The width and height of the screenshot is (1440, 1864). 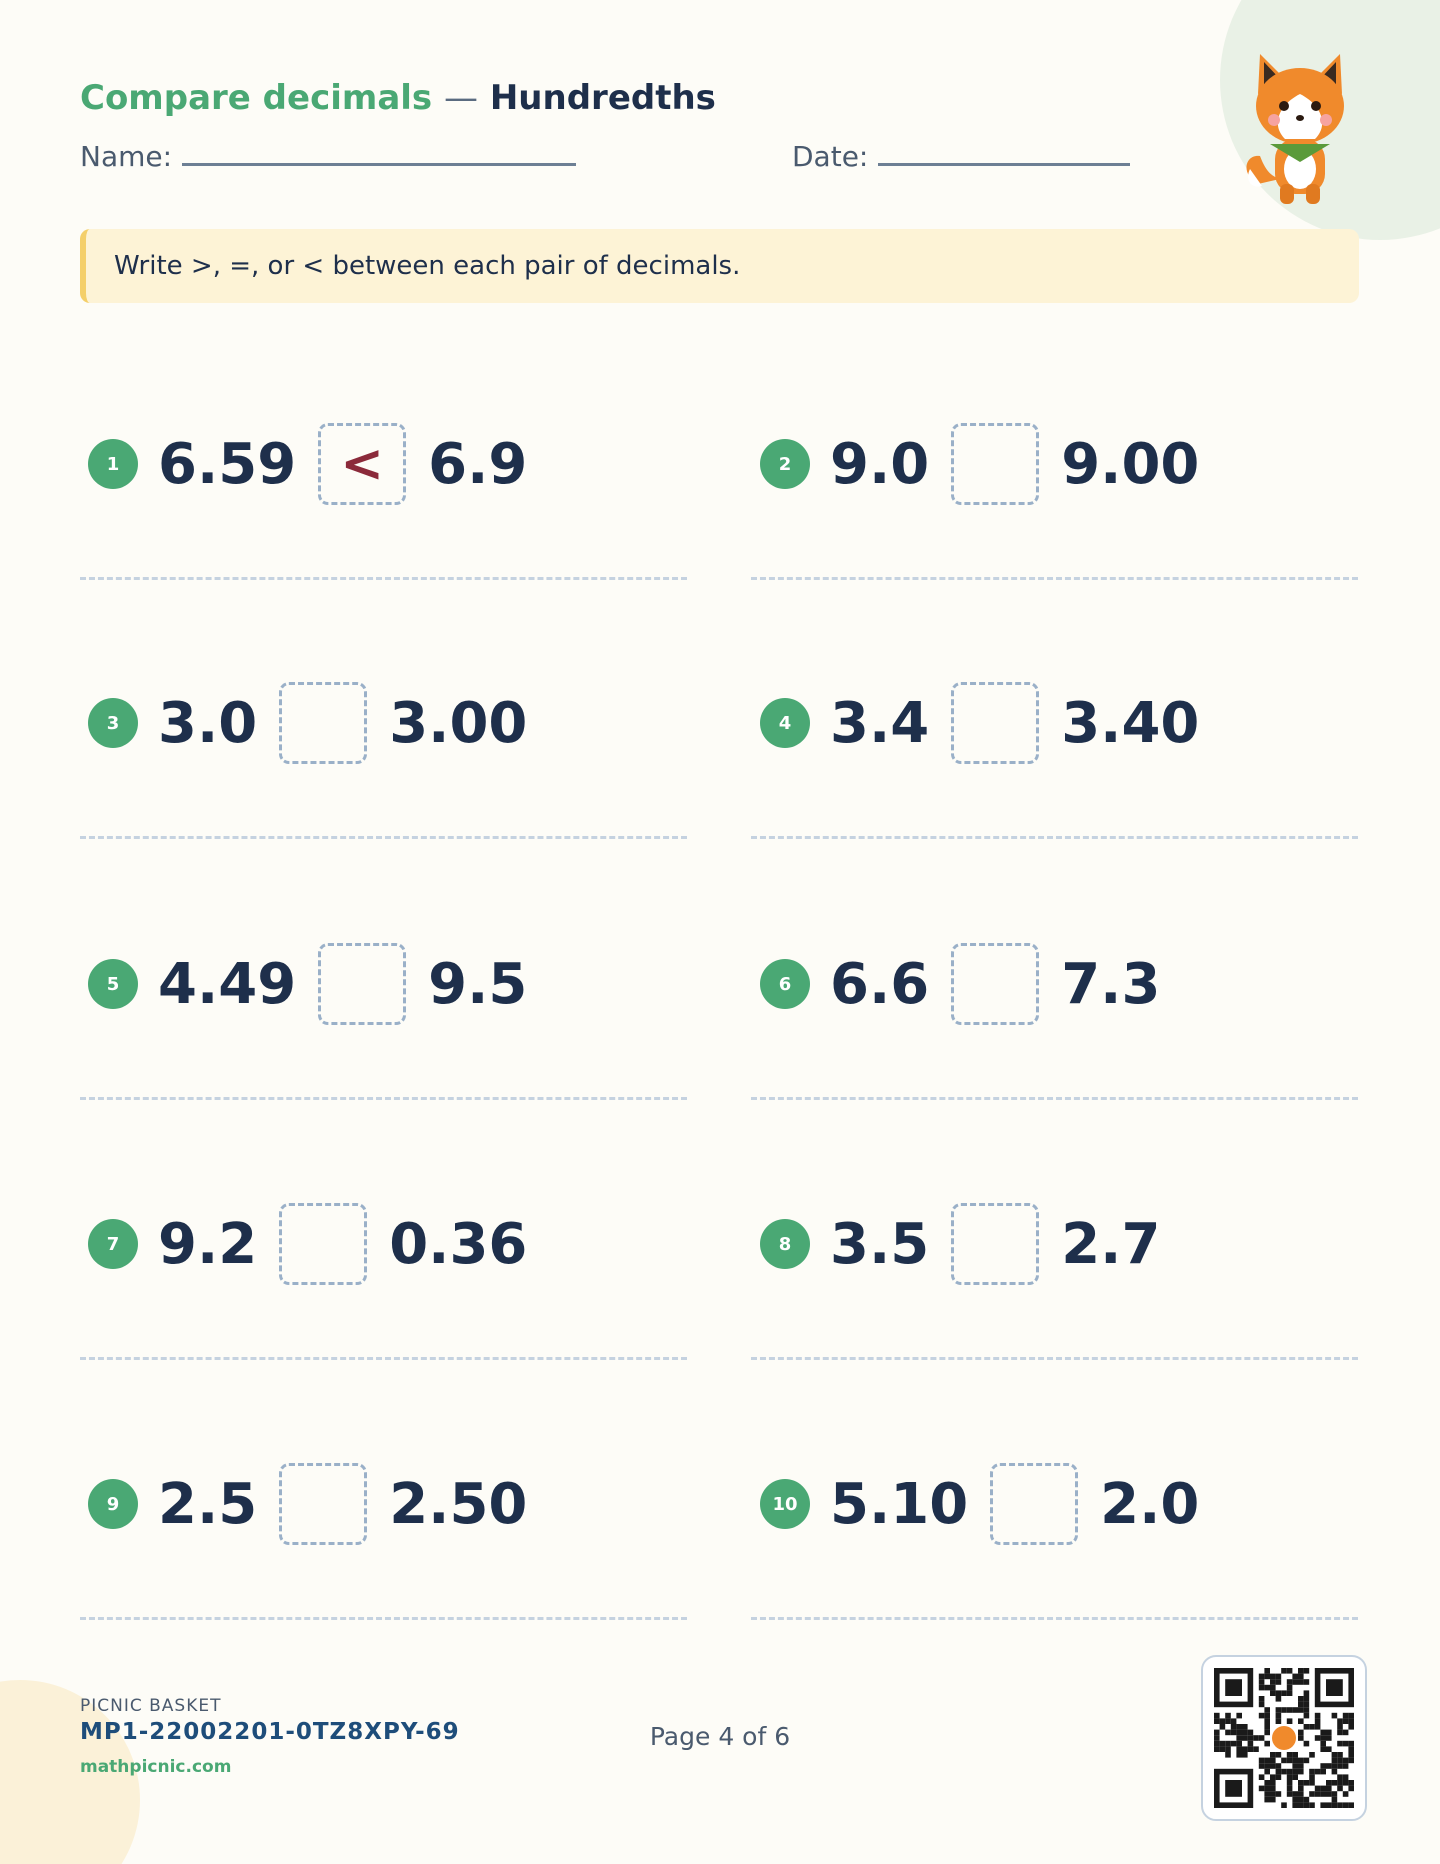 I want to click on answer-box: <, so click(x=362, y=464).